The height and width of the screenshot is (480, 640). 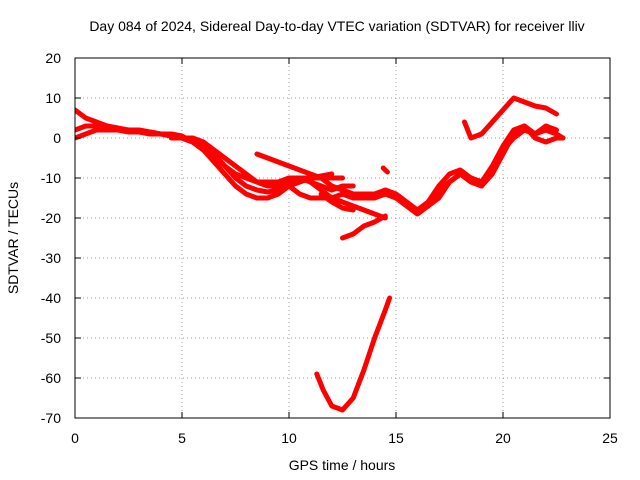 I want to click on x-tick-label: 5, so click(x=182, y=438).